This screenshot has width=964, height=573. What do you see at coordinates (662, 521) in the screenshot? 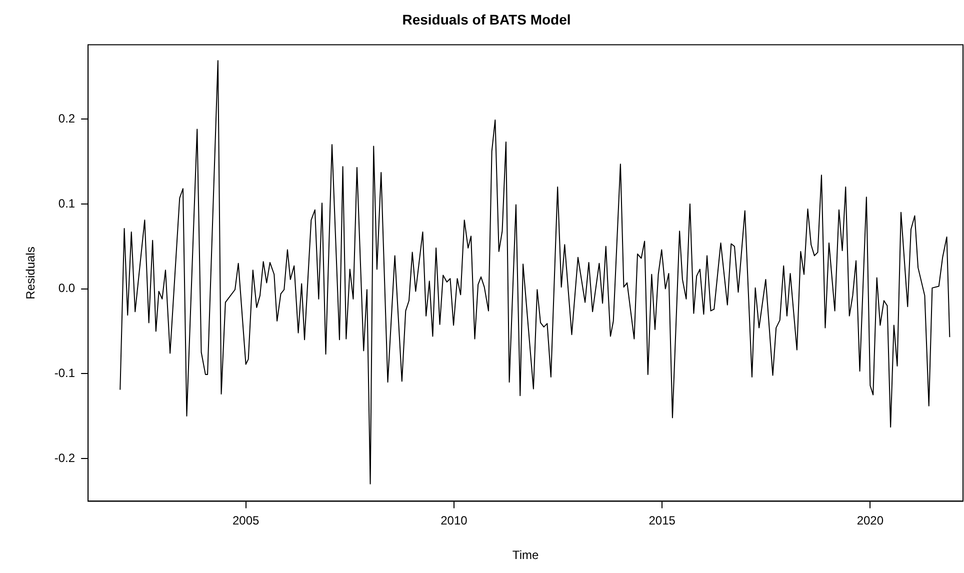
I see `x-tick-label: 2015` at bounding box center [662, 521].